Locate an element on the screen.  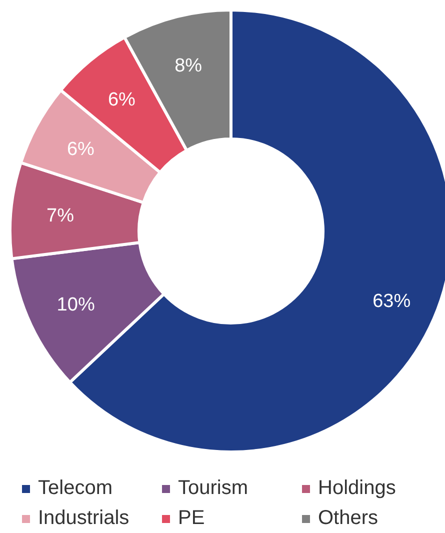
legend-label: PE is located at coordinates (191, 518).